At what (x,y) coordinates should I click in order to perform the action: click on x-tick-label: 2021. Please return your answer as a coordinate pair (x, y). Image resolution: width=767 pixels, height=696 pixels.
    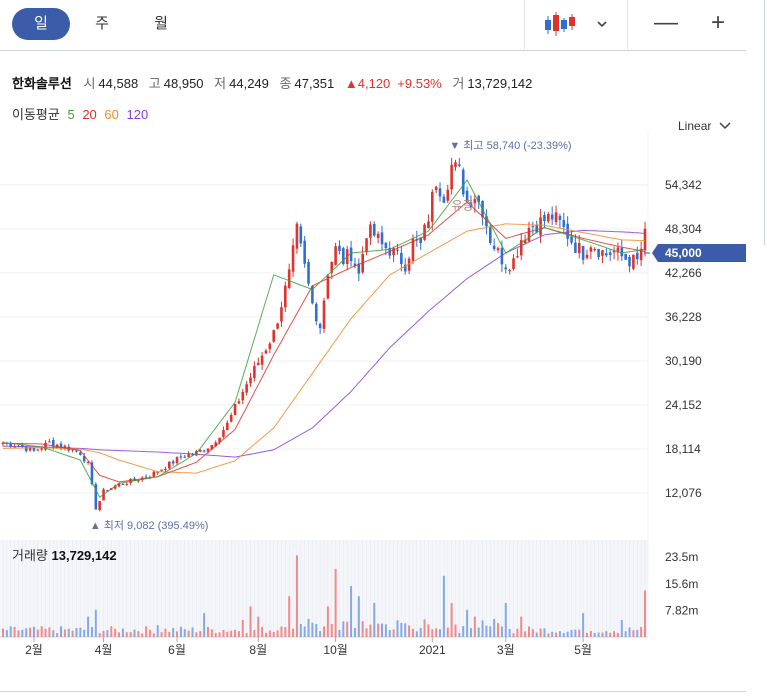
    Looking at the image, I should click on (432, 650).